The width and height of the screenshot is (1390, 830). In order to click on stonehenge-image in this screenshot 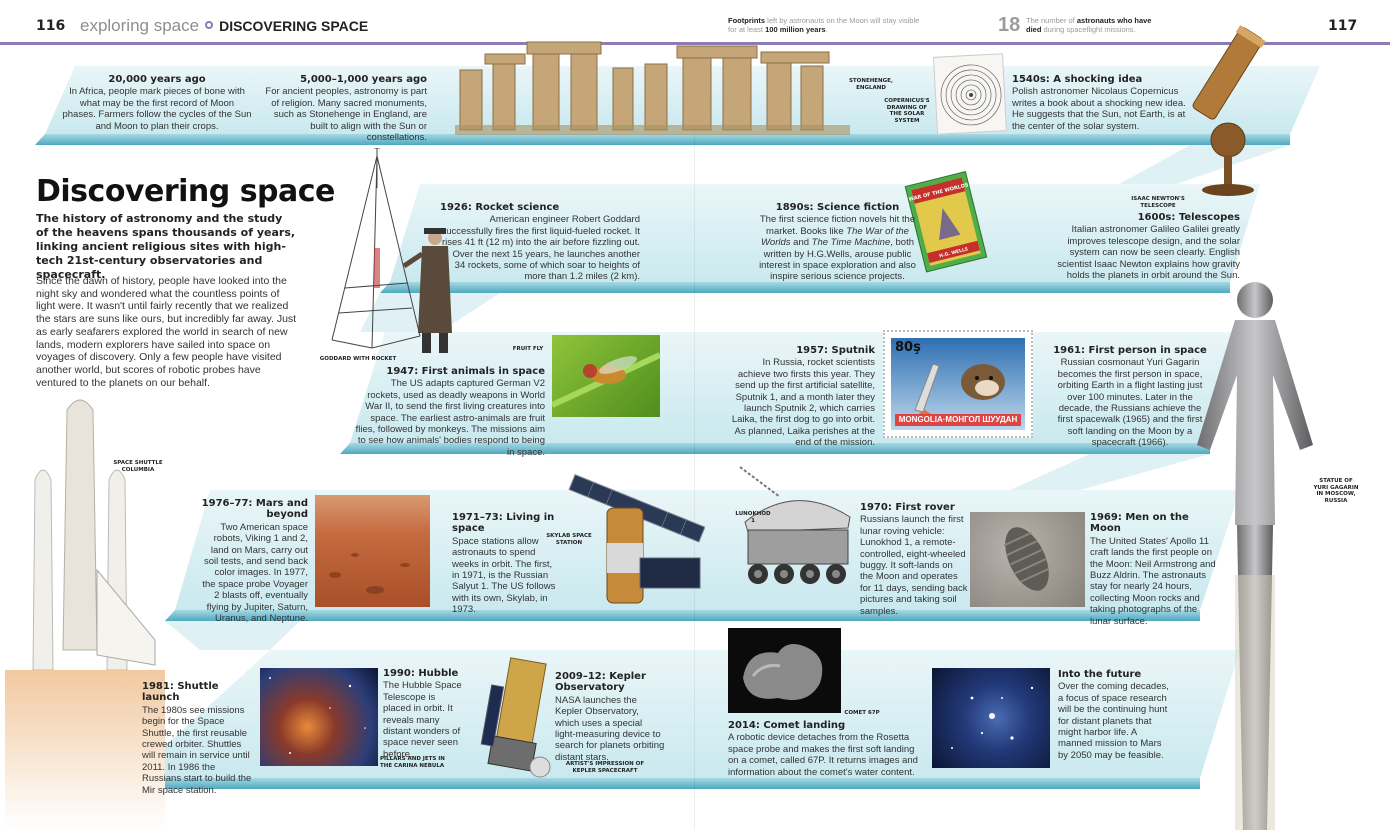, I will do `click(652, 88)`.